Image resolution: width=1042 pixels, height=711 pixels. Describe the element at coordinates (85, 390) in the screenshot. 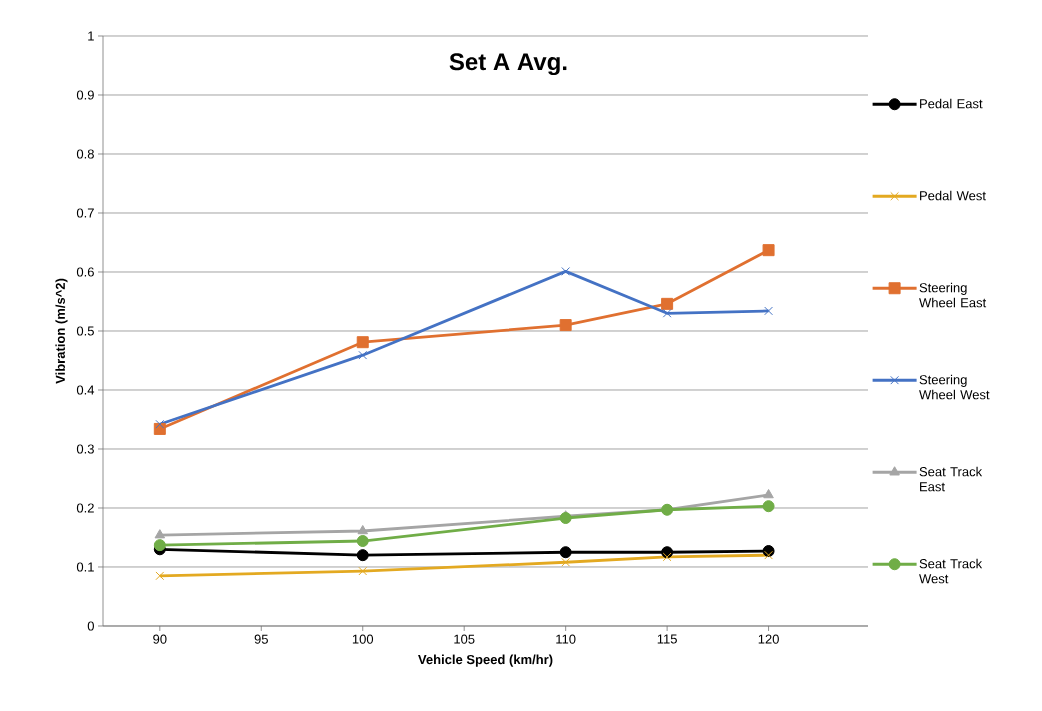

I see `y-tick-label: 0.4` at that location.